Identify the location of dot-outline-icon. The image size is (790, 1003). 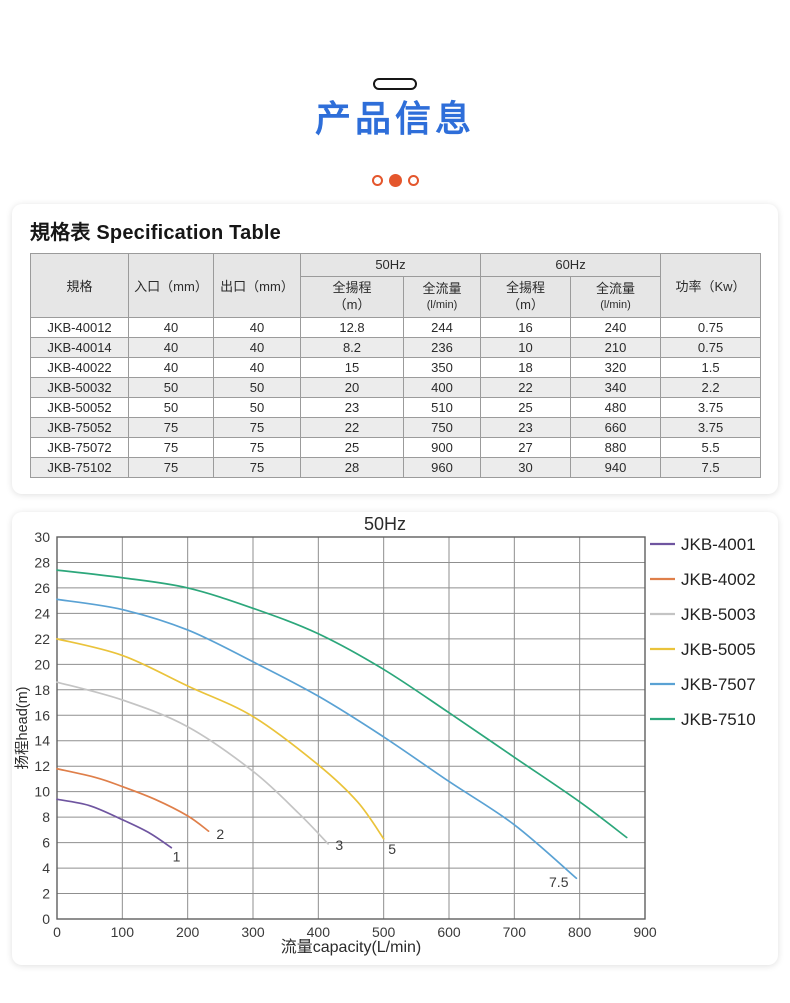
(377, 181).